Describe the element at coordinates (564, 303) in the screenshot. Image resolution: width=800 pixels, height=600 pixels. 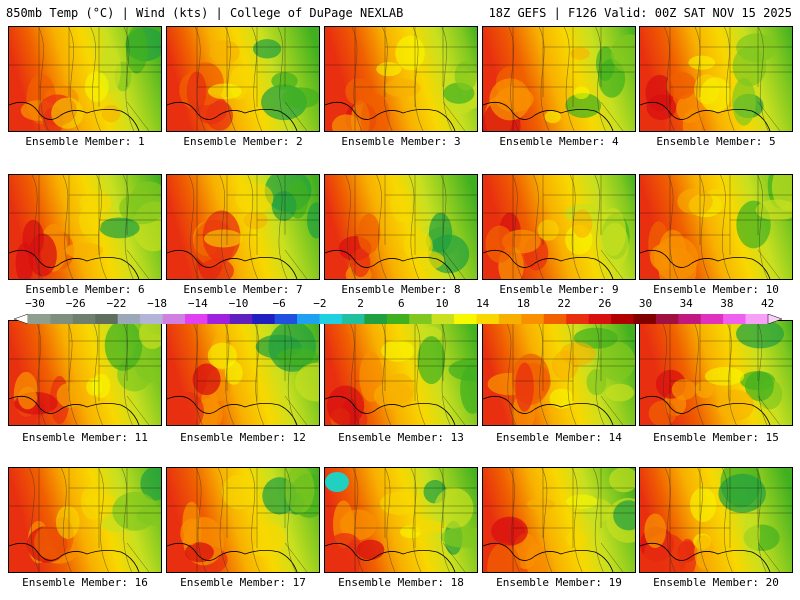
I see `colorbar-tick-label: 22` at that location.